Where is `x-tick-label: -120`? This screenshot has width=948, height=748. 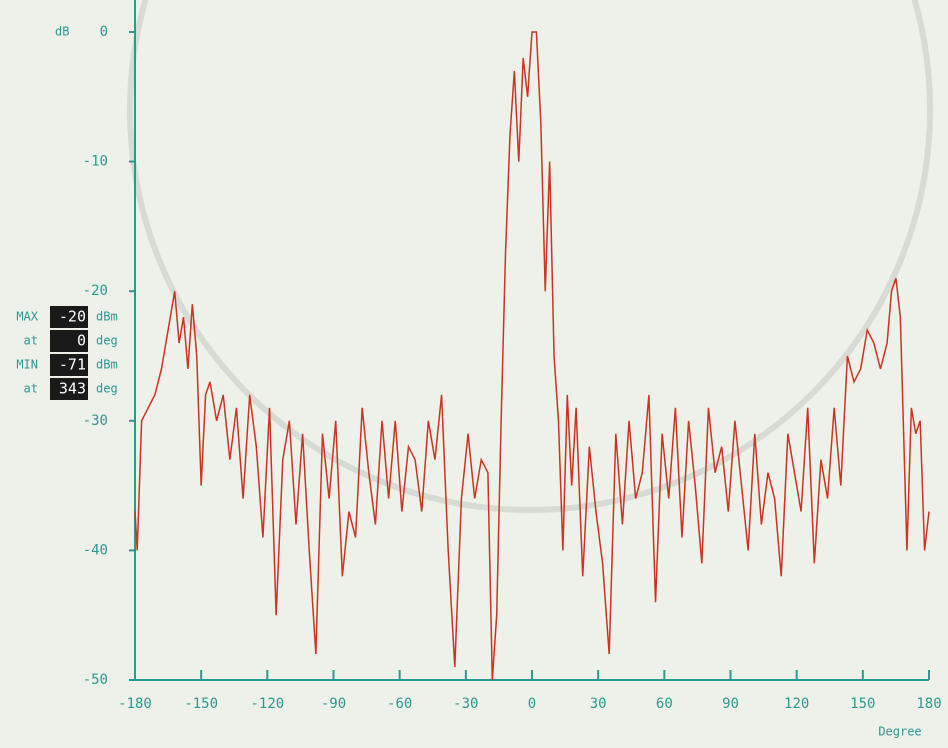
x-tick-label: -120 is located at coordinates (267, 704).